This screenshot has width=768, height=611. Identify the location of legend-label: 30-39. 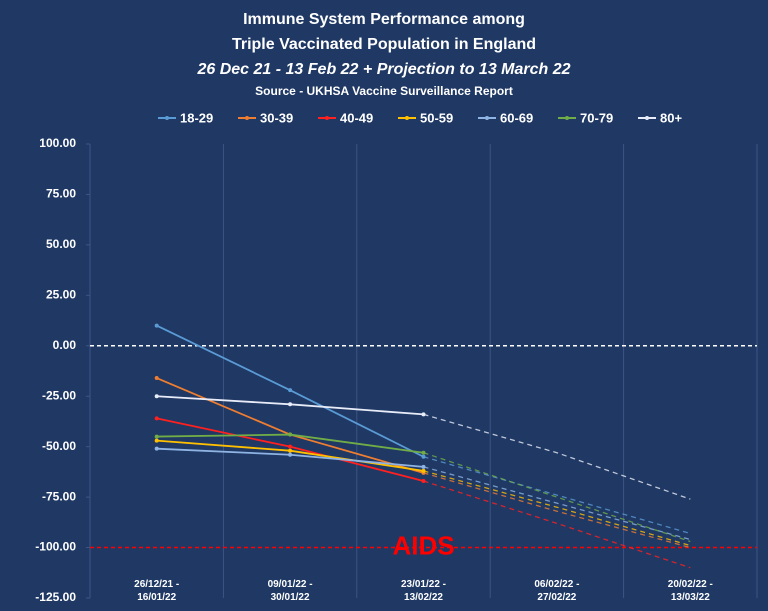
(276, 117).